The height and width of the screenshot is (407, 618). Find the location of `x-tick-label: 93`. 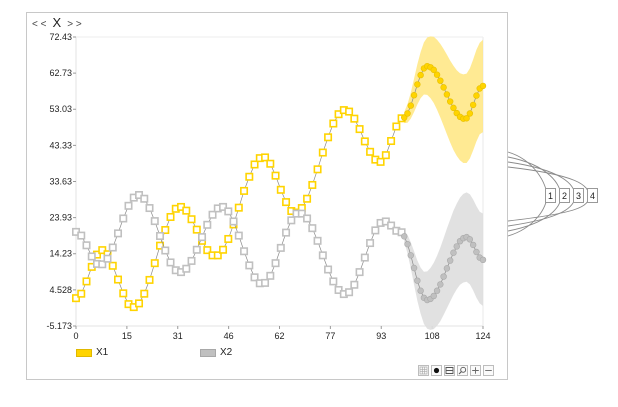

x-tick-label: 93 is located at coordinates (381, 336).